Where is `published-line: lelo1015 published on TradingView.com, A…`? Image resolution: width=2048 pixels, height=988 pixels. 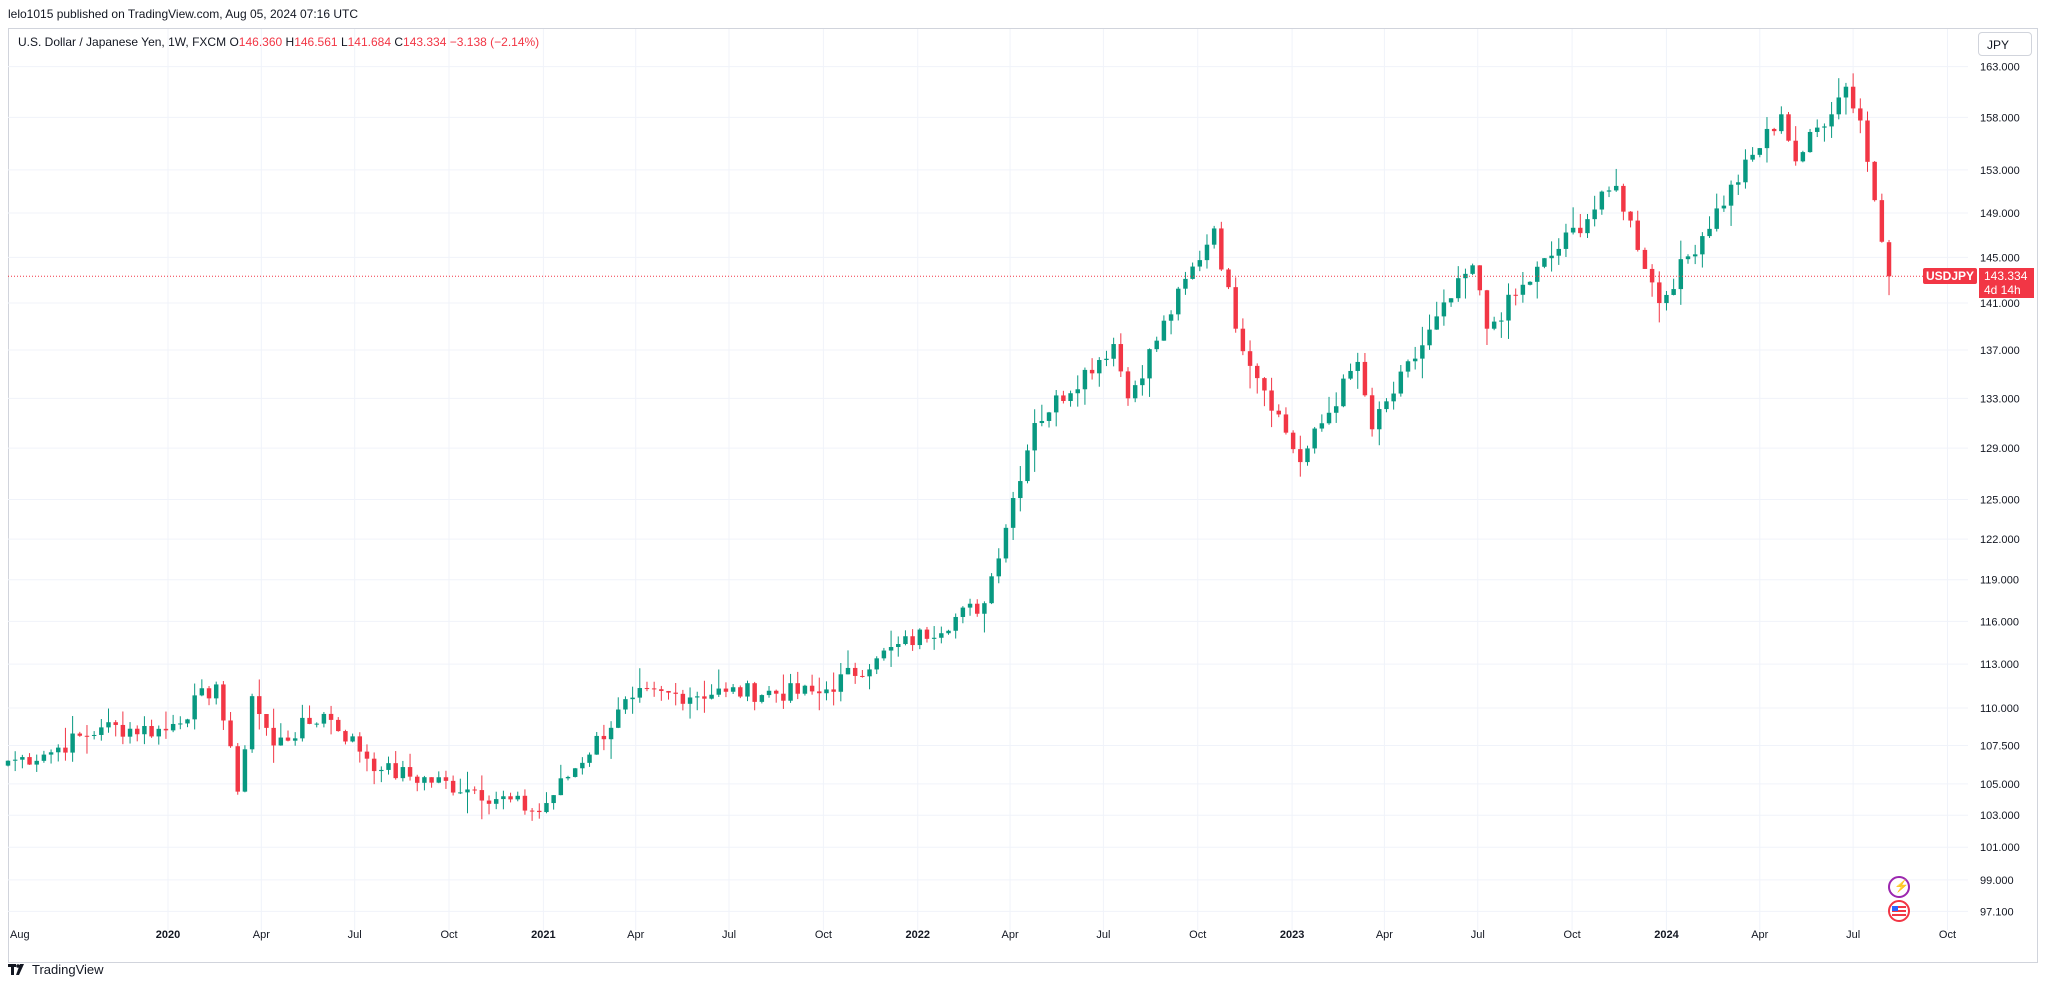 published-line: lelo1015 published on TradingView.com, A… is located at coordinates (183, 14).